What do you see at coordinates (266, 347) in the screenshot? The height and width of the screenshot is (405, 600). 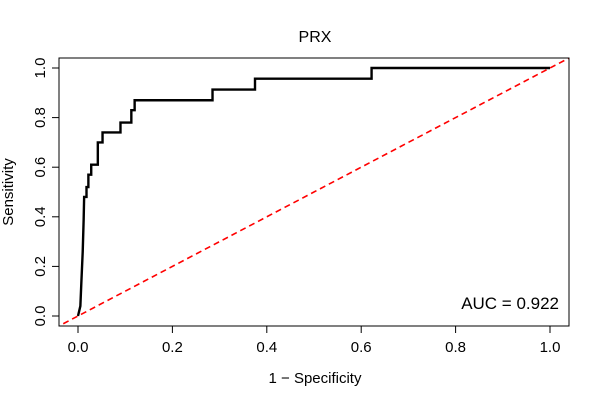 I see `x-tick-label: 0.4` at bounding box center [266, 347].